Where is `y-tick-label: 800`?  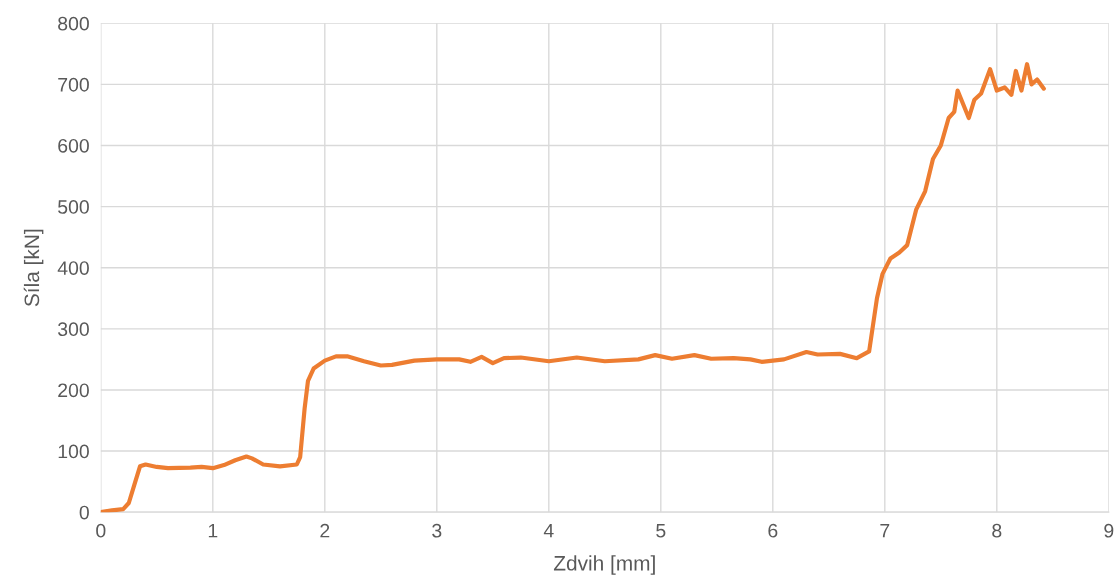 y-tick-label: 800 is located at coordinates (73, 23).